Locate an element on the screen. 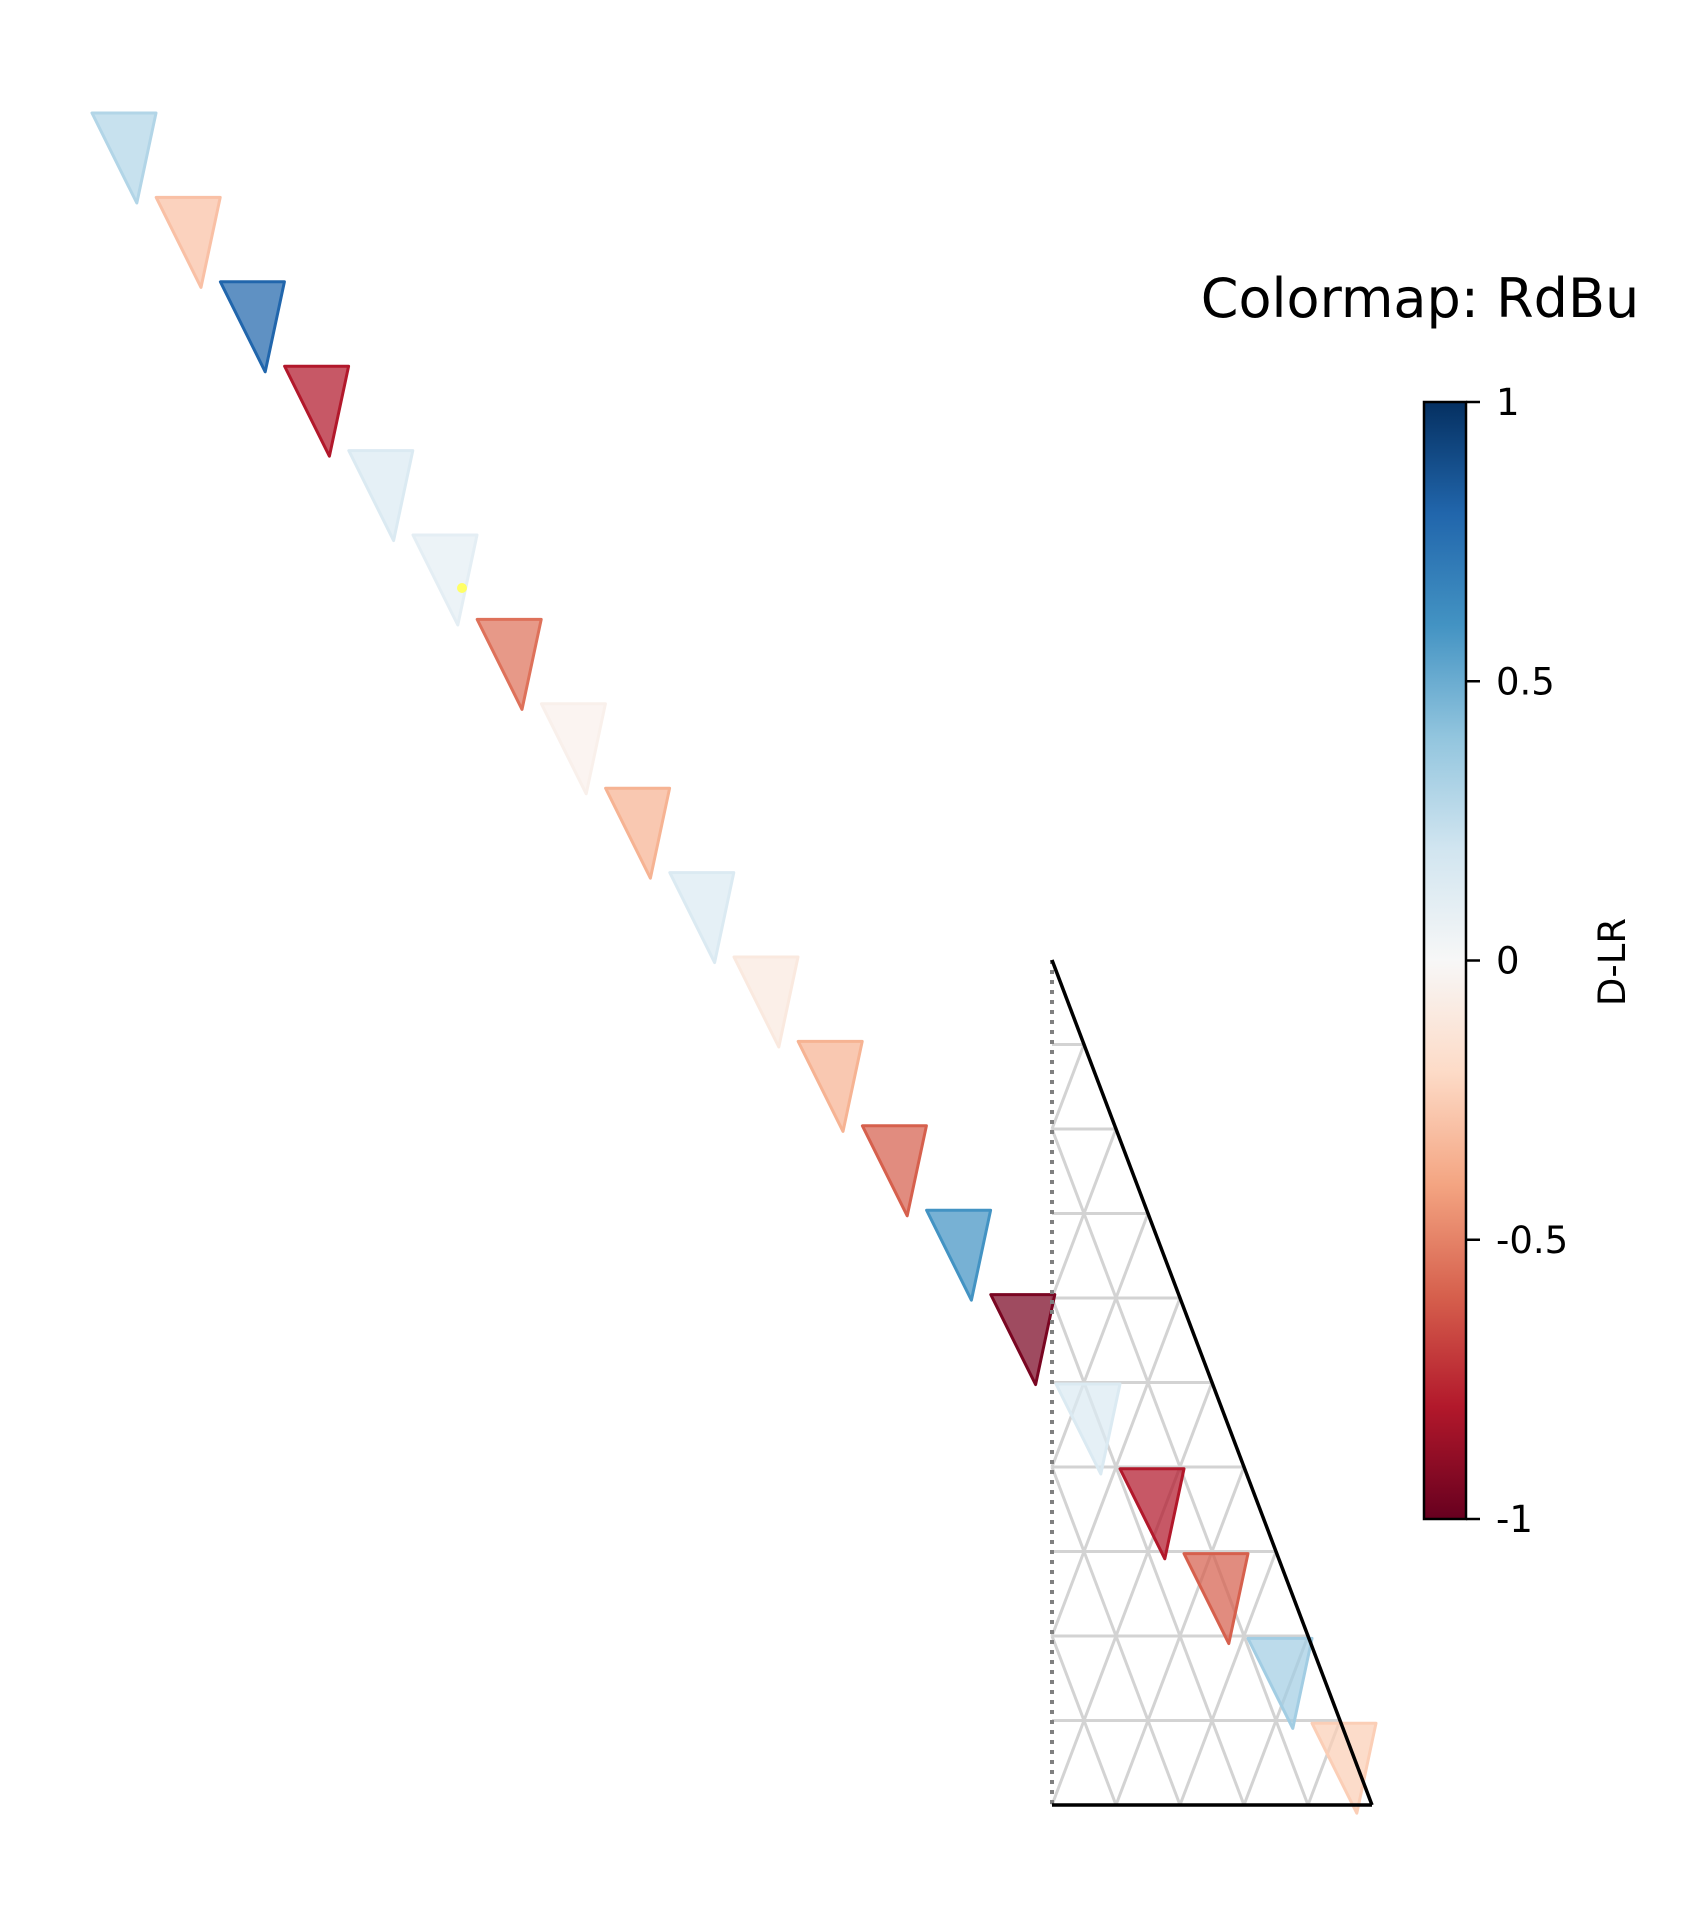 The image size is (1699, 1912). triangle-frame is located at coordinates (1212, 1383).